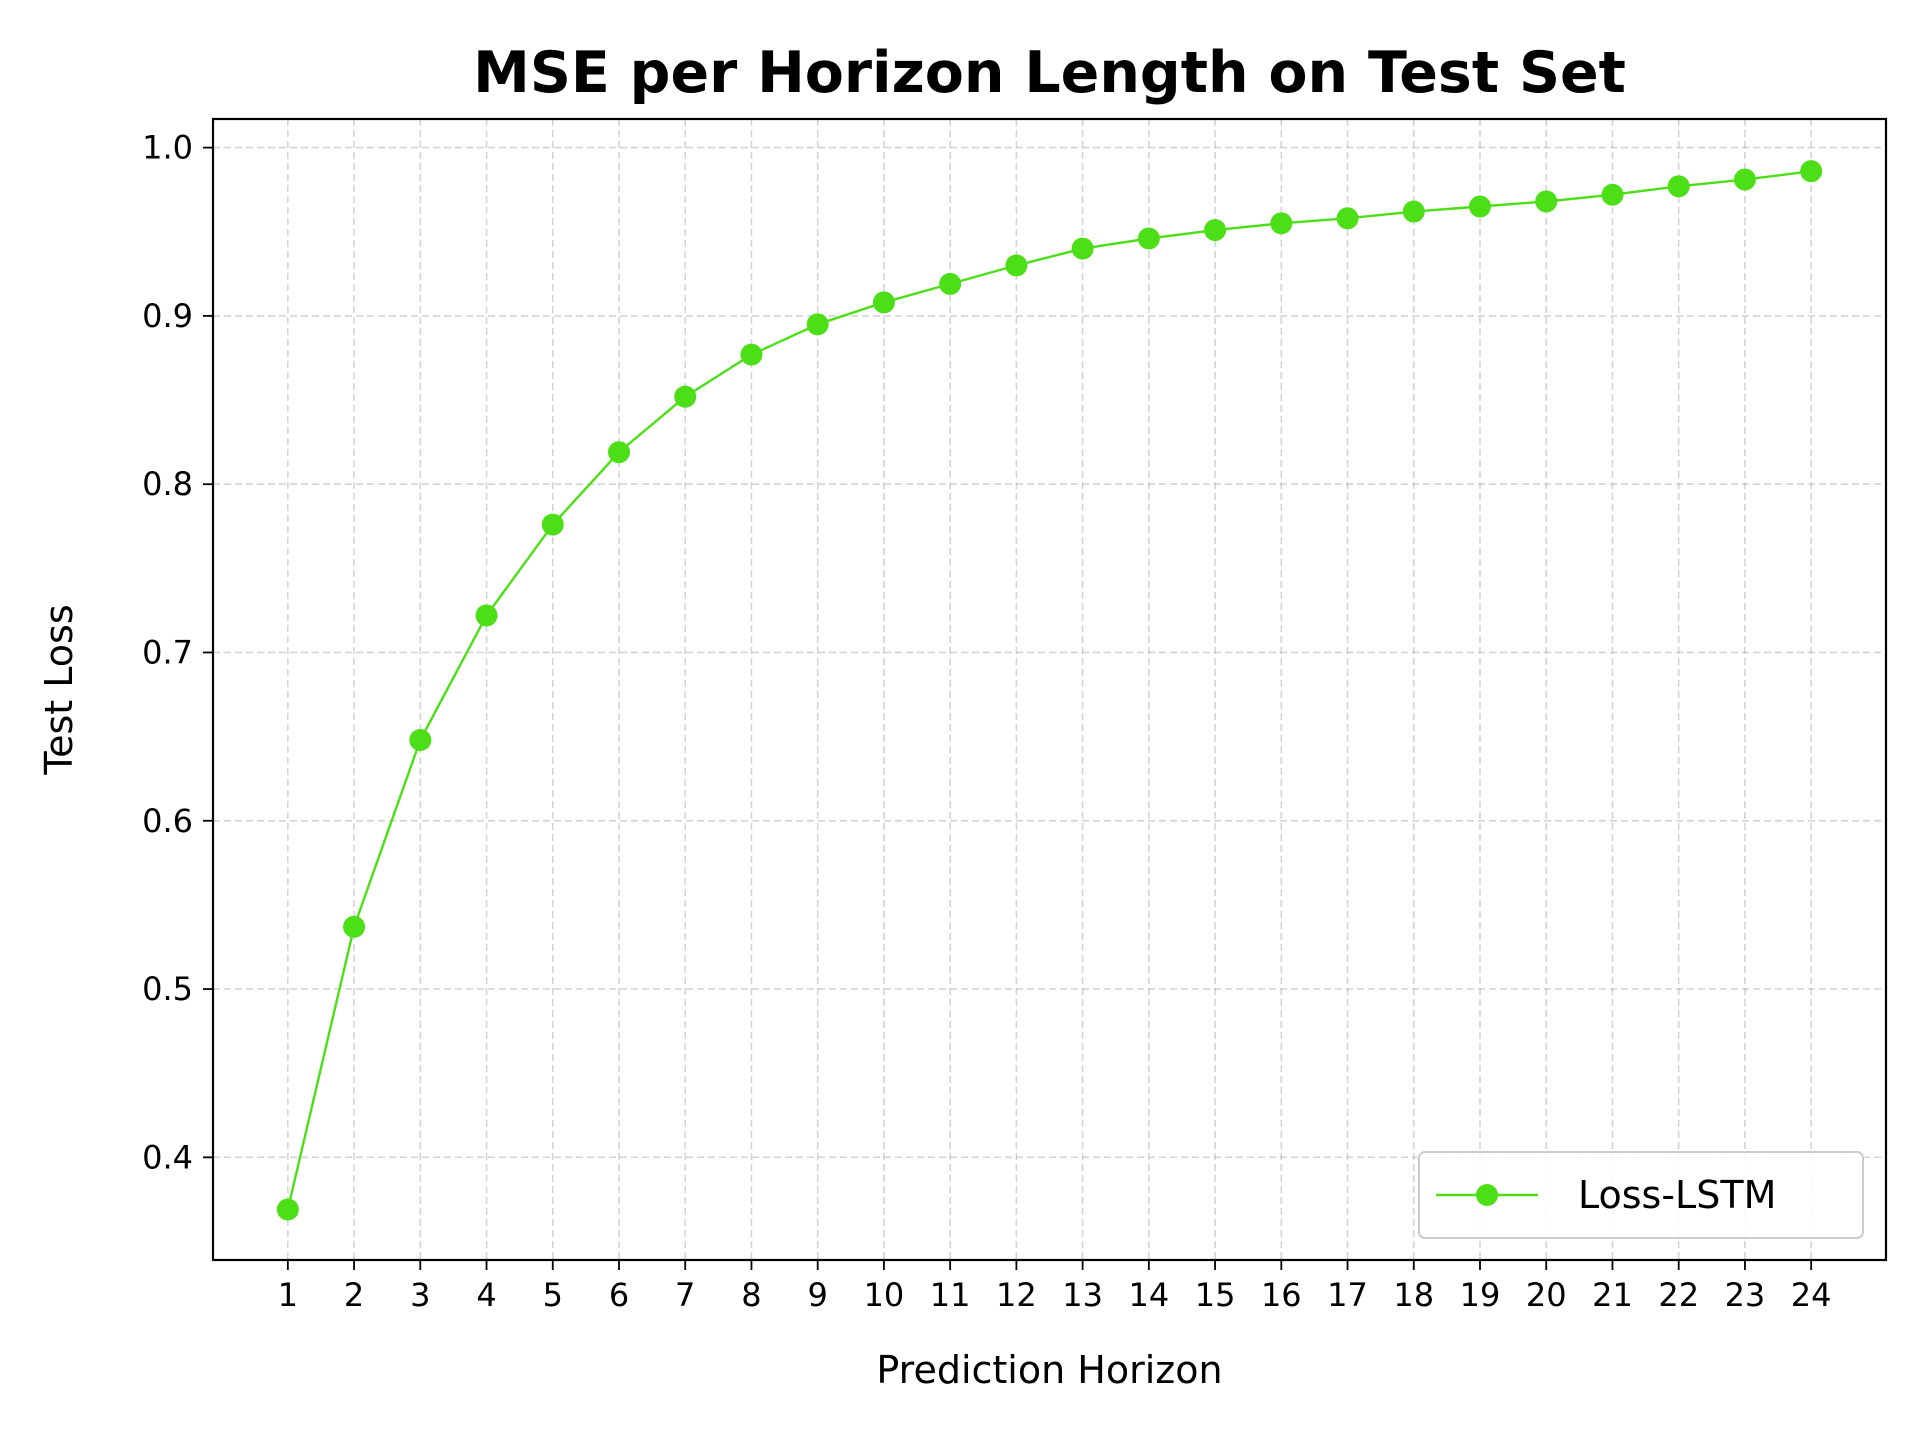  Describe the element at coordinates (685, 1295) in the screenshot. I see `x-tick-label: 7` at that location.